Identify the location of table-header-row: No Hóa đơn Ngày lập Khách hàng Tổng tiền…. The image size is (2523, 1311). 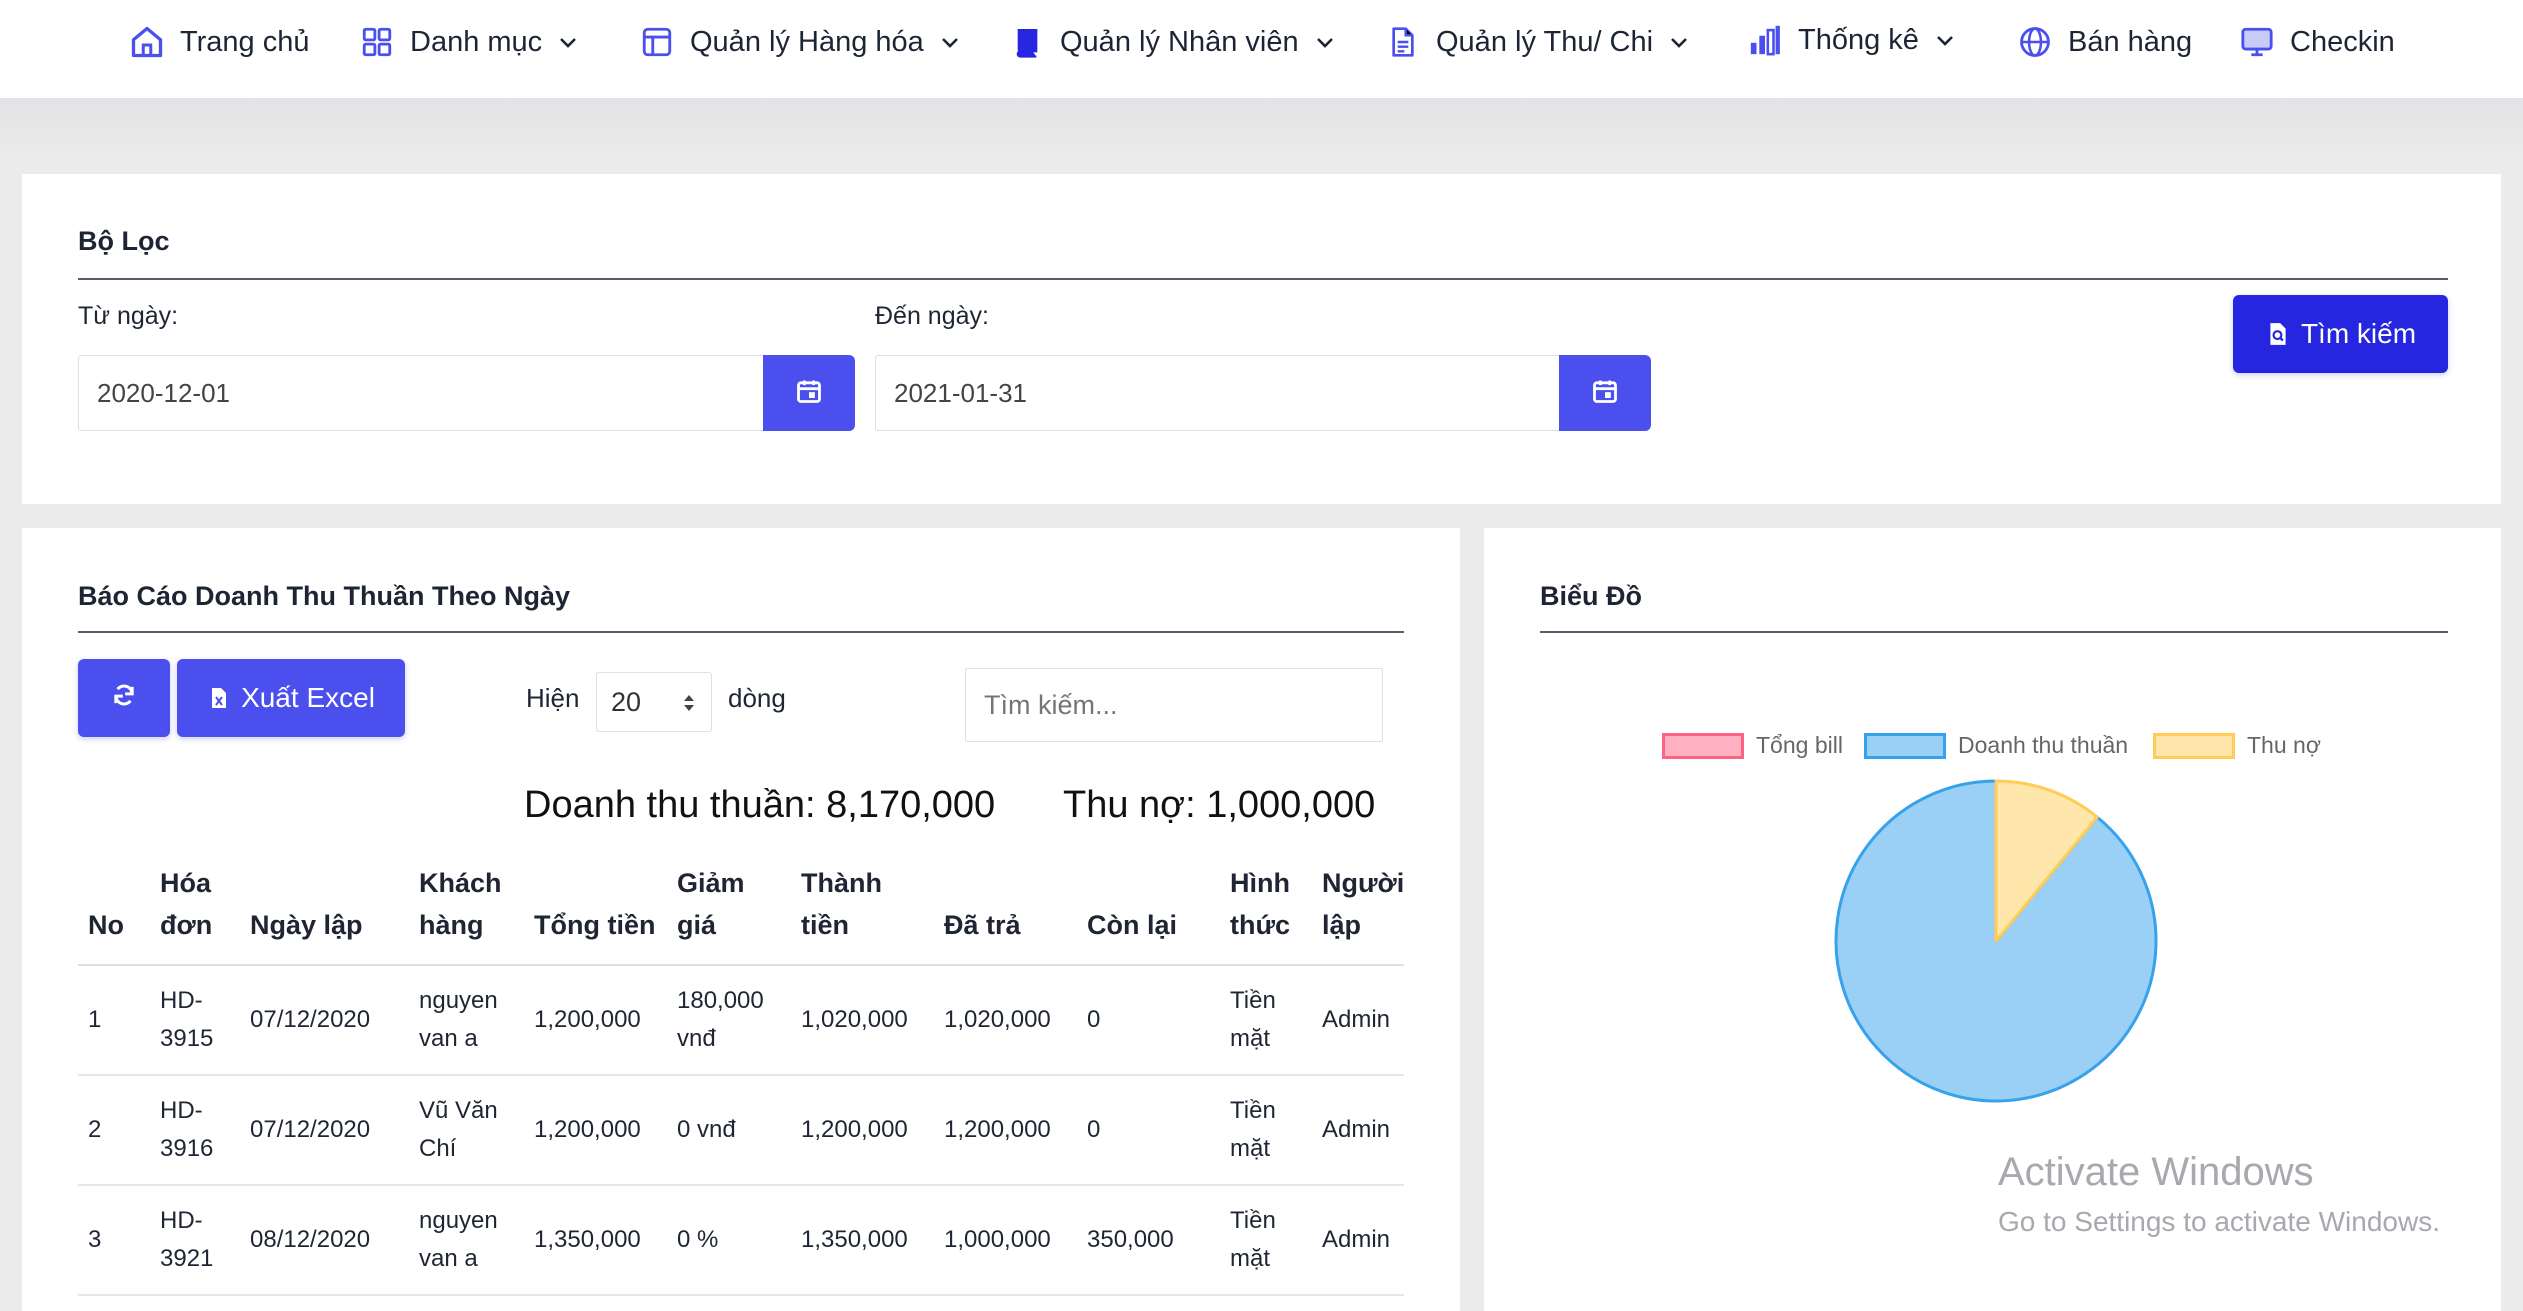
(741, 914).